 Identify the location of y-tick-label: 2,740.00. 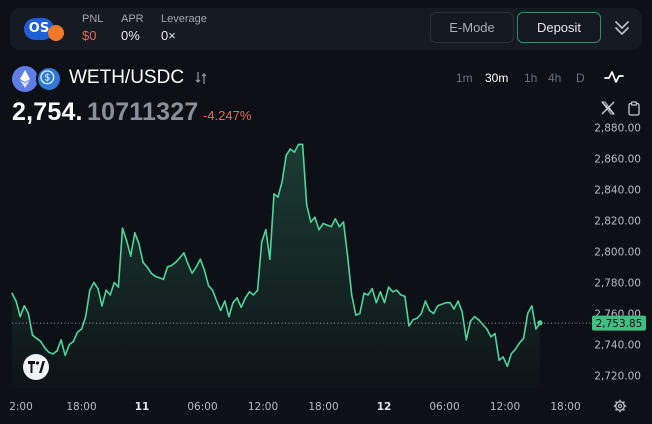
(617, 346).